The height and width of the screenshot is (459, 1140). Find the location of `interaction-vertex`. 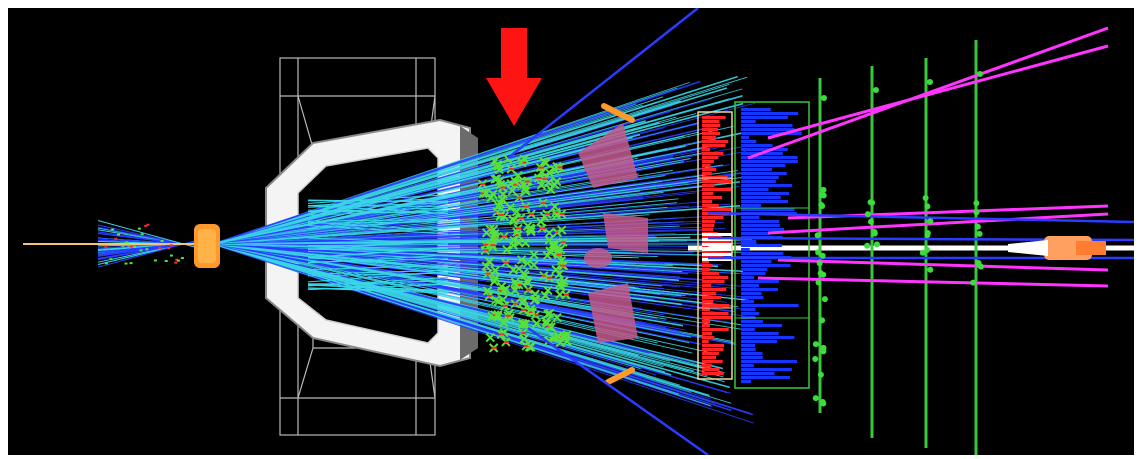

interaction-vertex is located at coordinates (207, 246).